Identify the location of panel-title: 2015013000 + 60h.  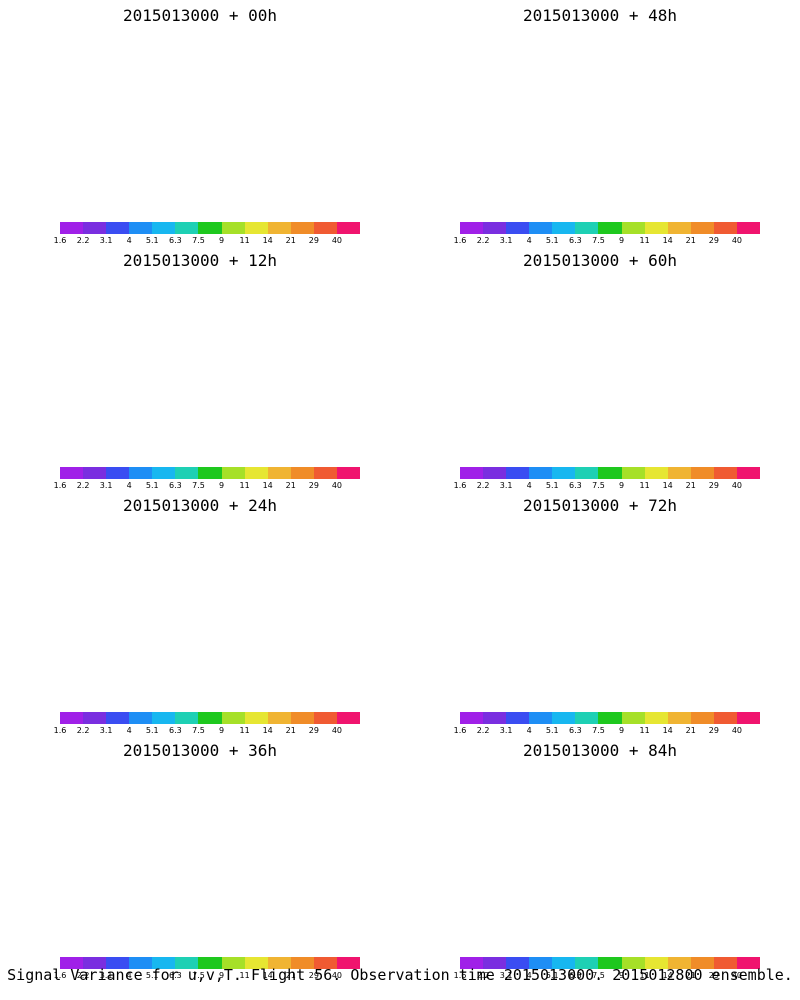
(600, 260).